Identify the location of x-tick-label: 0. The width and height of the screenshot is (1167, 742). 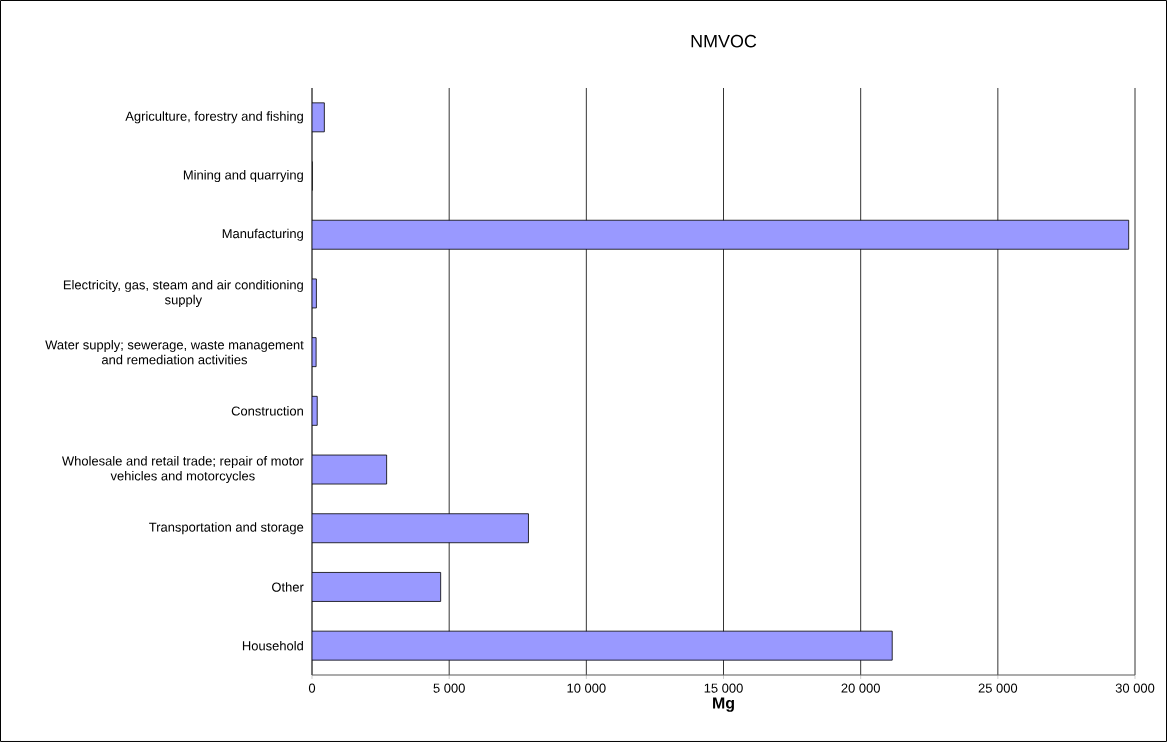
(312, 688).